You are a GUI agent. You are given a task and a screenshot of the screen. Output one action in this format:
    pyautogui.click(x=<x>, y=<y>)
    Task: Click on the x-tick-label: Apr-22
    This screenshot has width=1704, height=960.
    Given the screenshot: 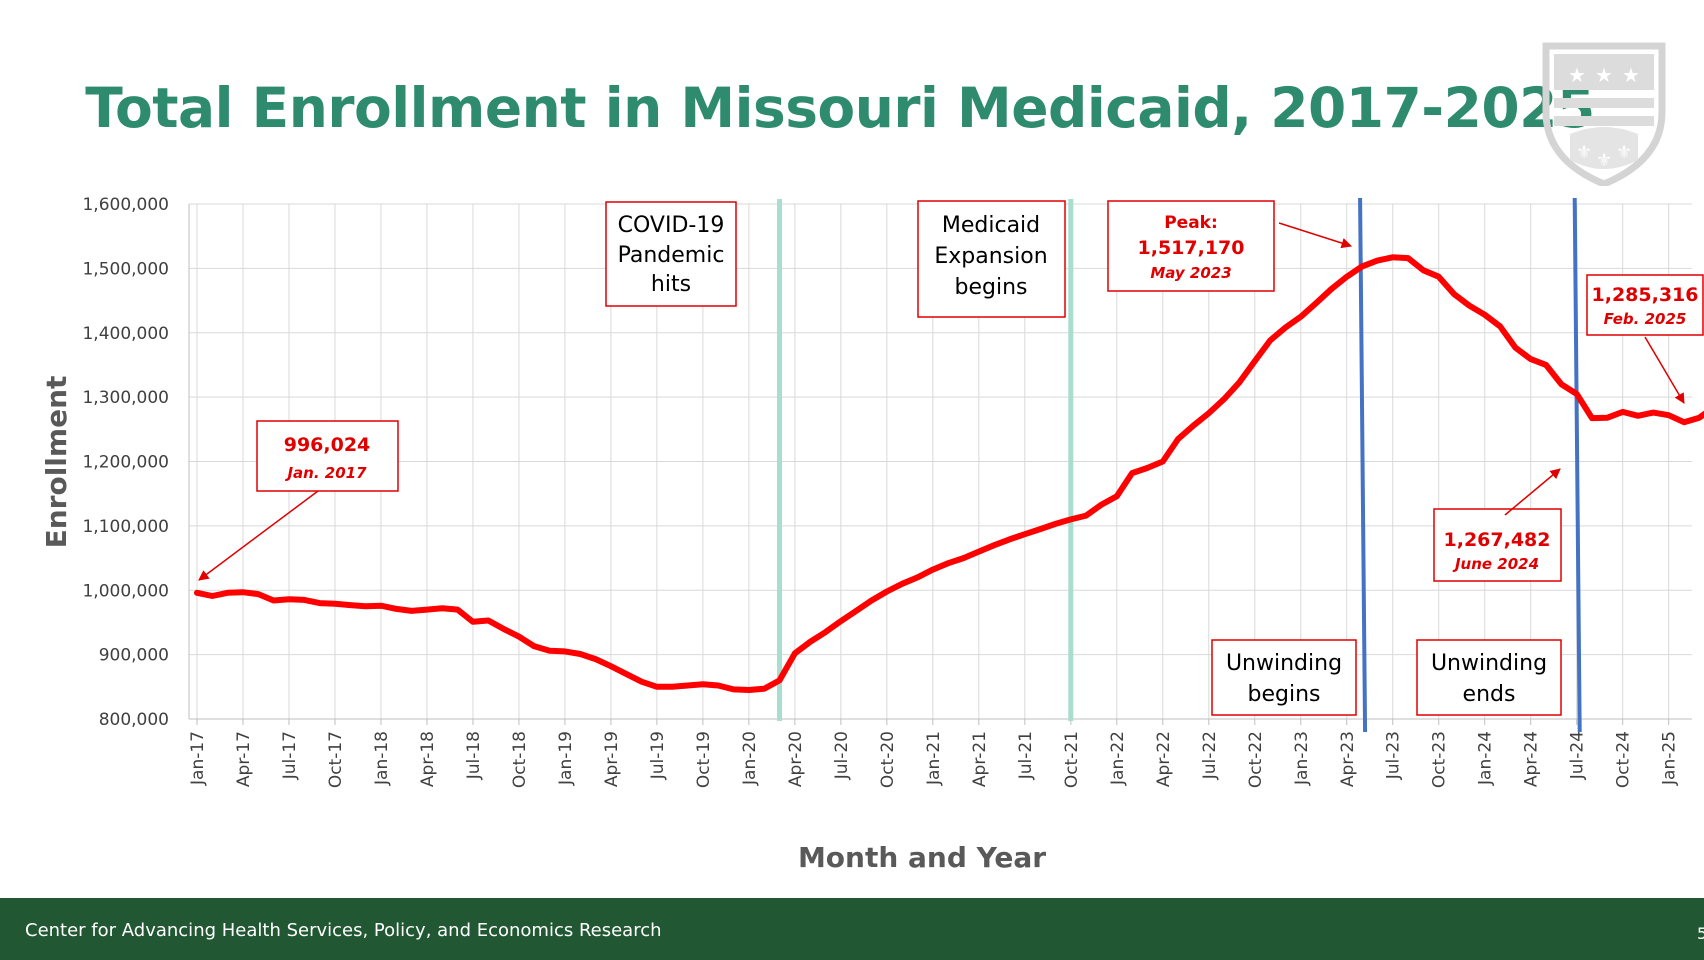 What is the action you would take?
    pyautogui.click(x=1164, y=759)
    